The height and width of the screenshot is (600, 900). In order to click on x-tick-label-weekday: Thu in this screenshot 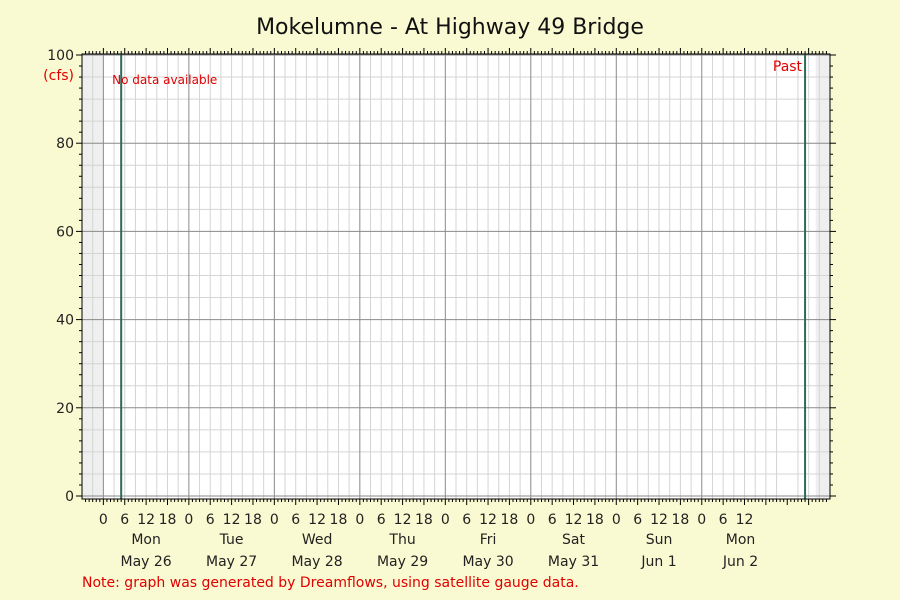, I will do `click(401, 540)`.